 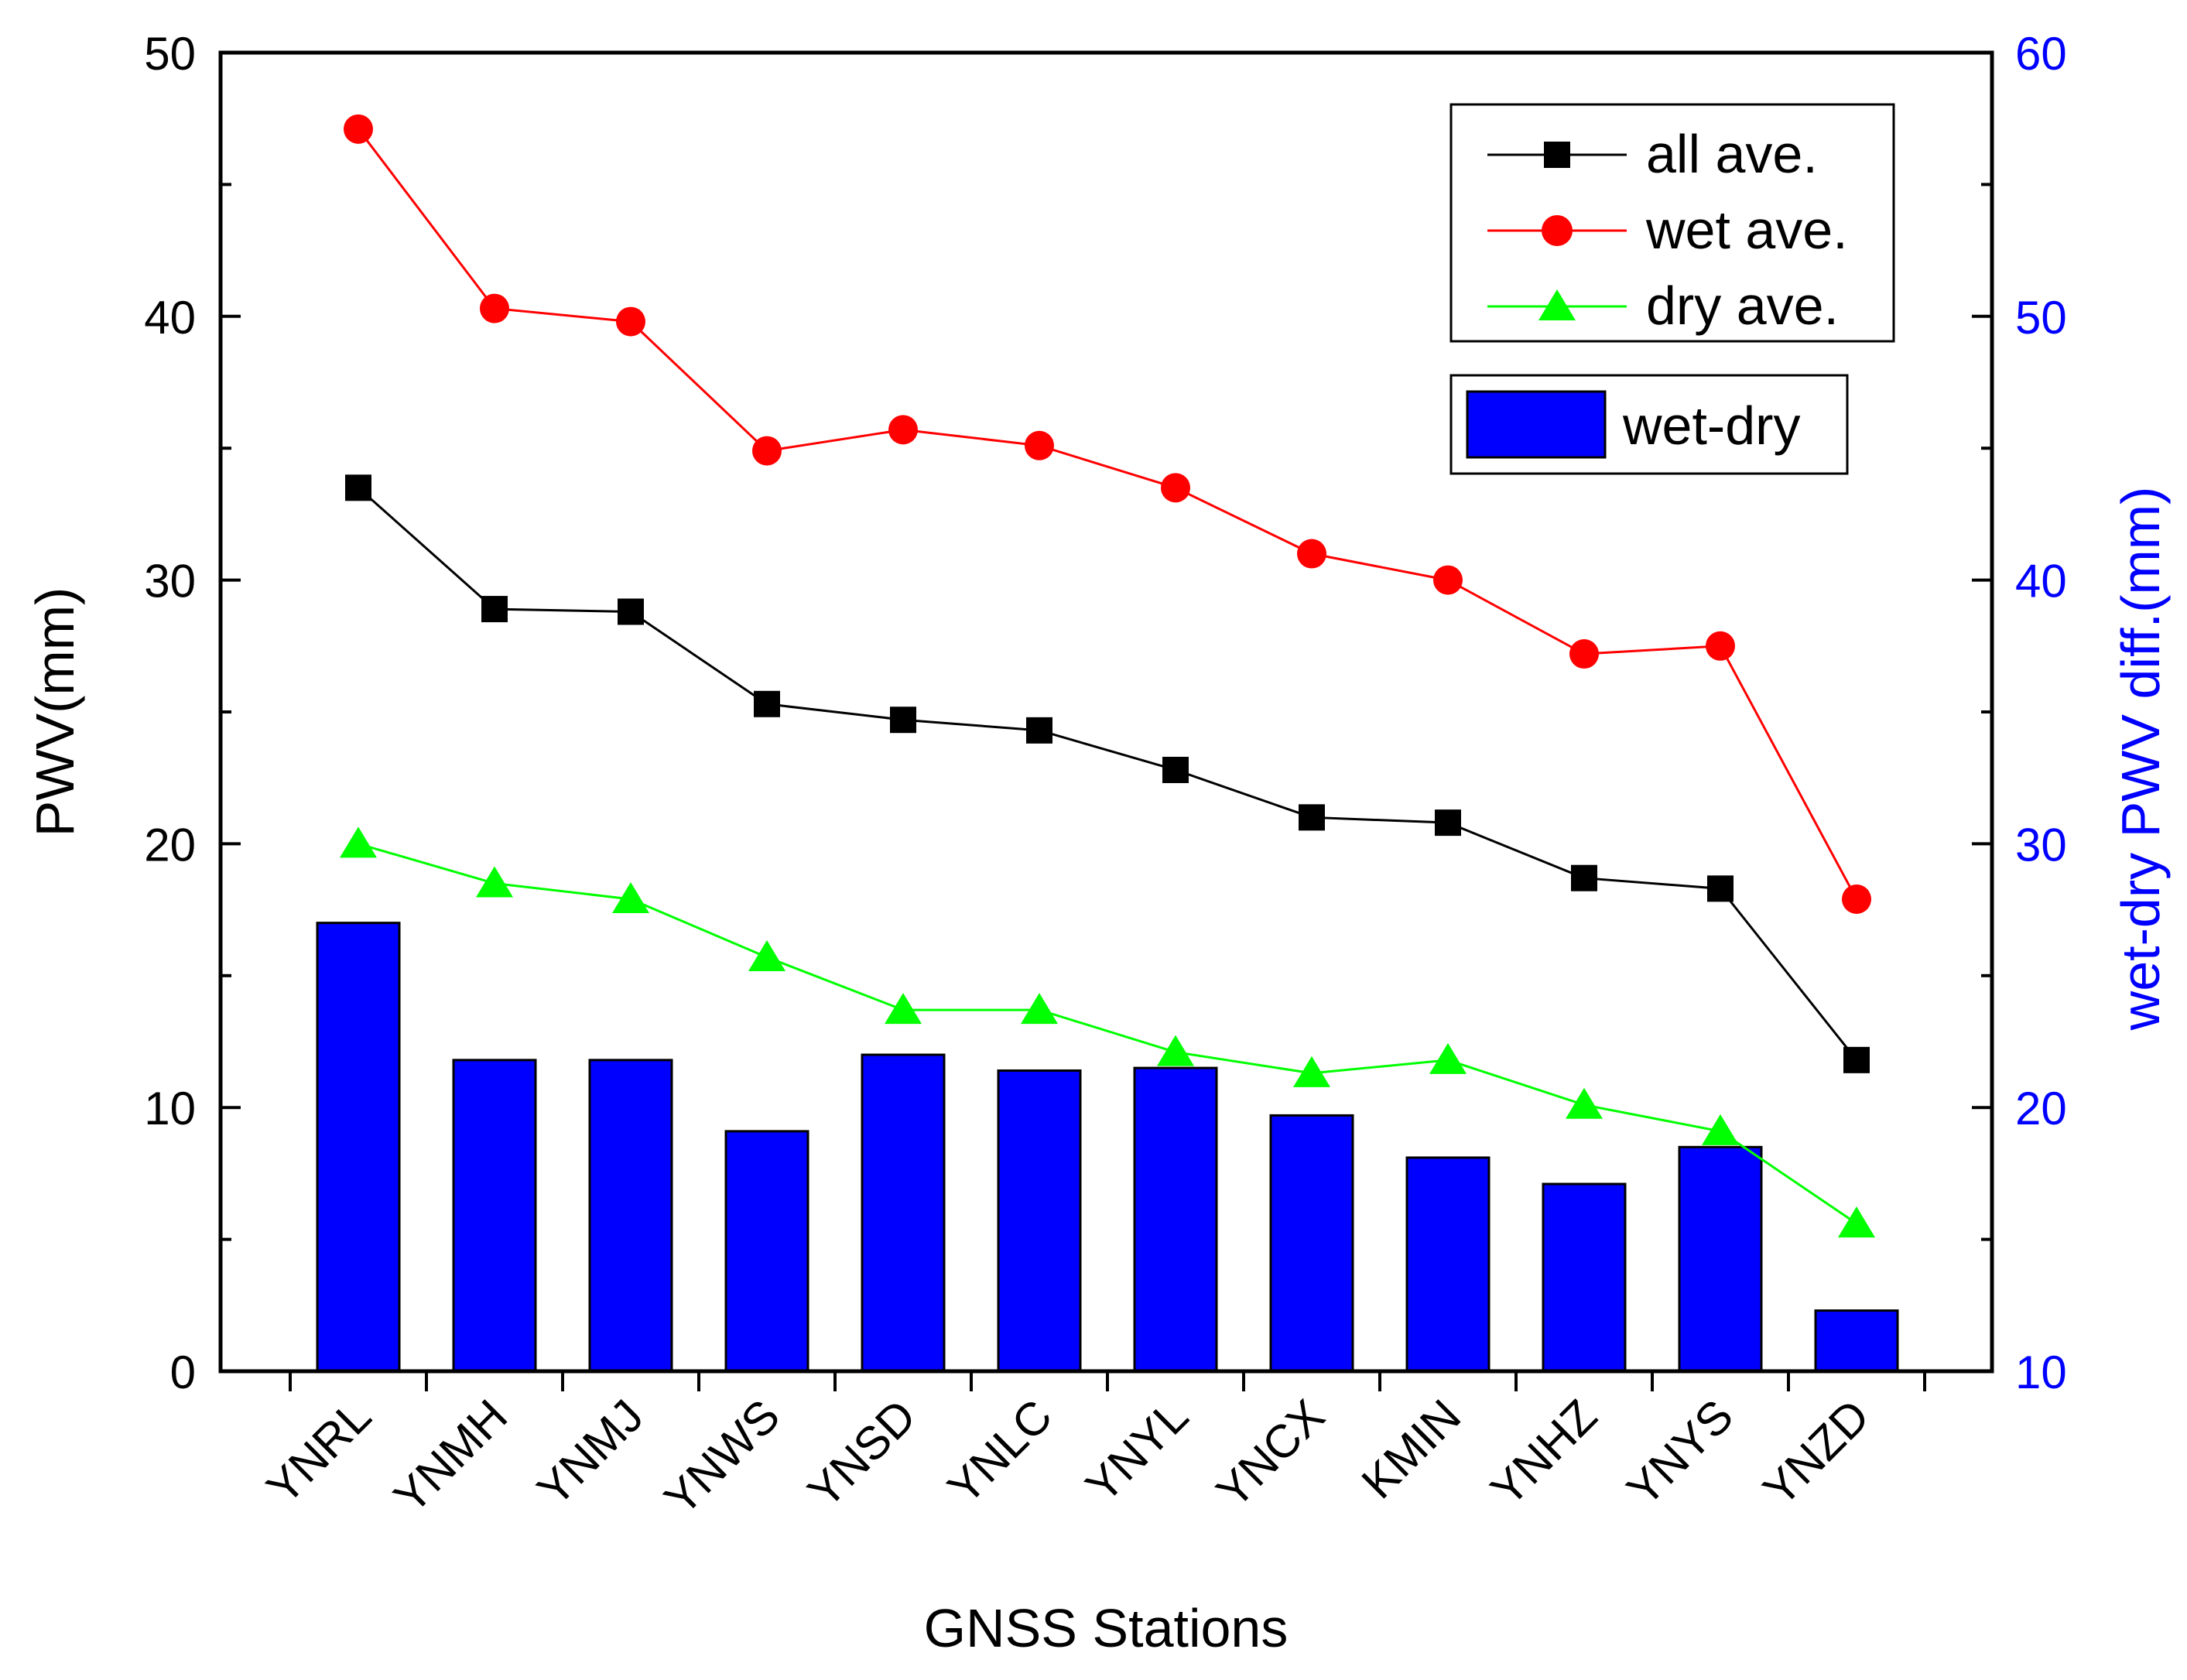 What do you see at coordinates (170, 54) in the screenshot?
I see `y-left-tick-label: 50` at bounding box center [170, 54].